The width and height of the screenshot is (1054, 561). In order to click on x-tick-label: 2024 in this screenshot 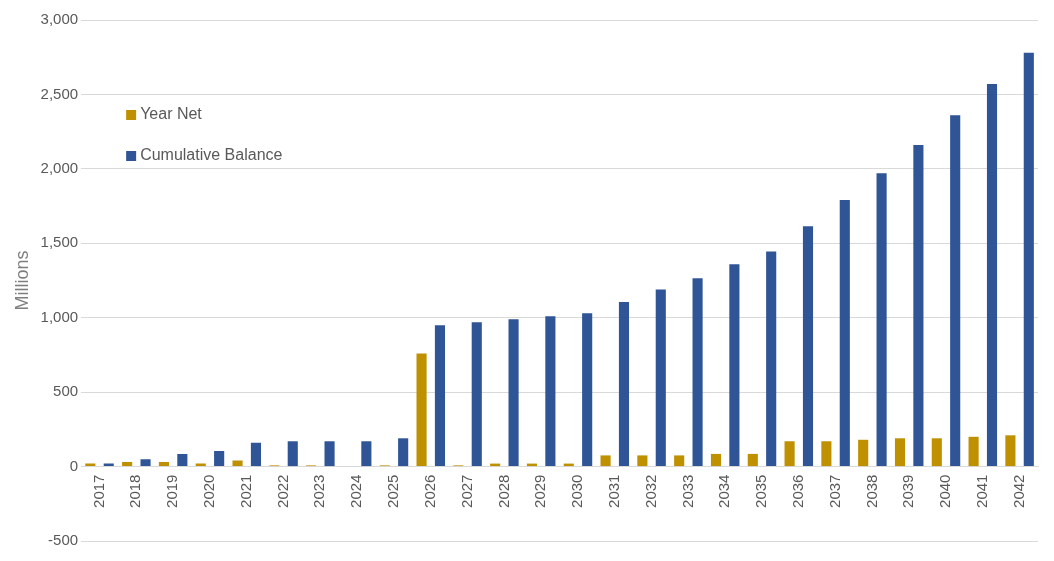, I will do `click(356, 491)`.